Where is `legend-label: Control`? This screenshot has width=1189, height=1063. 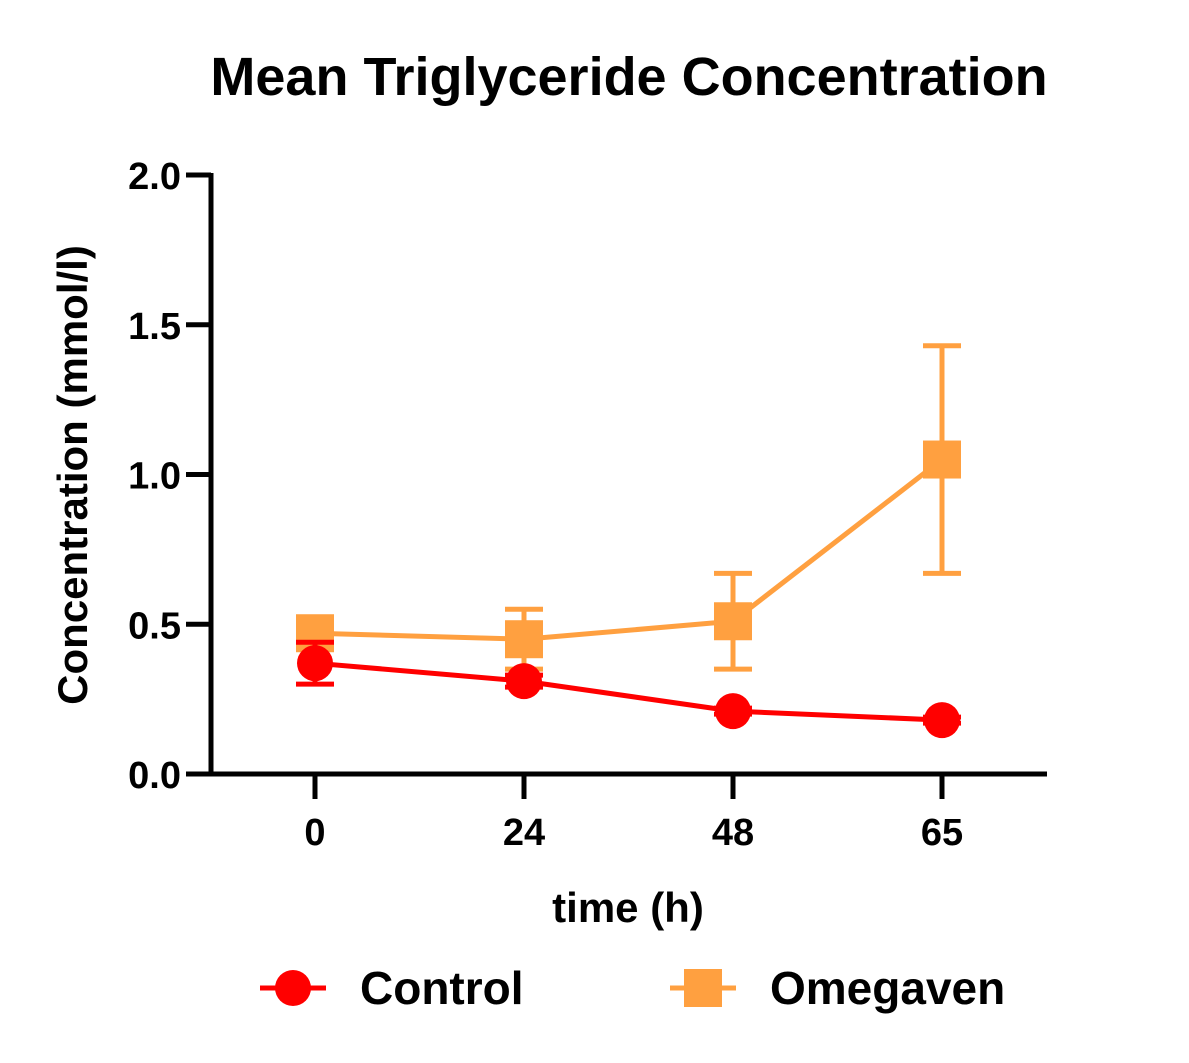 legend-label: Control is located at coordinates (442, 988).